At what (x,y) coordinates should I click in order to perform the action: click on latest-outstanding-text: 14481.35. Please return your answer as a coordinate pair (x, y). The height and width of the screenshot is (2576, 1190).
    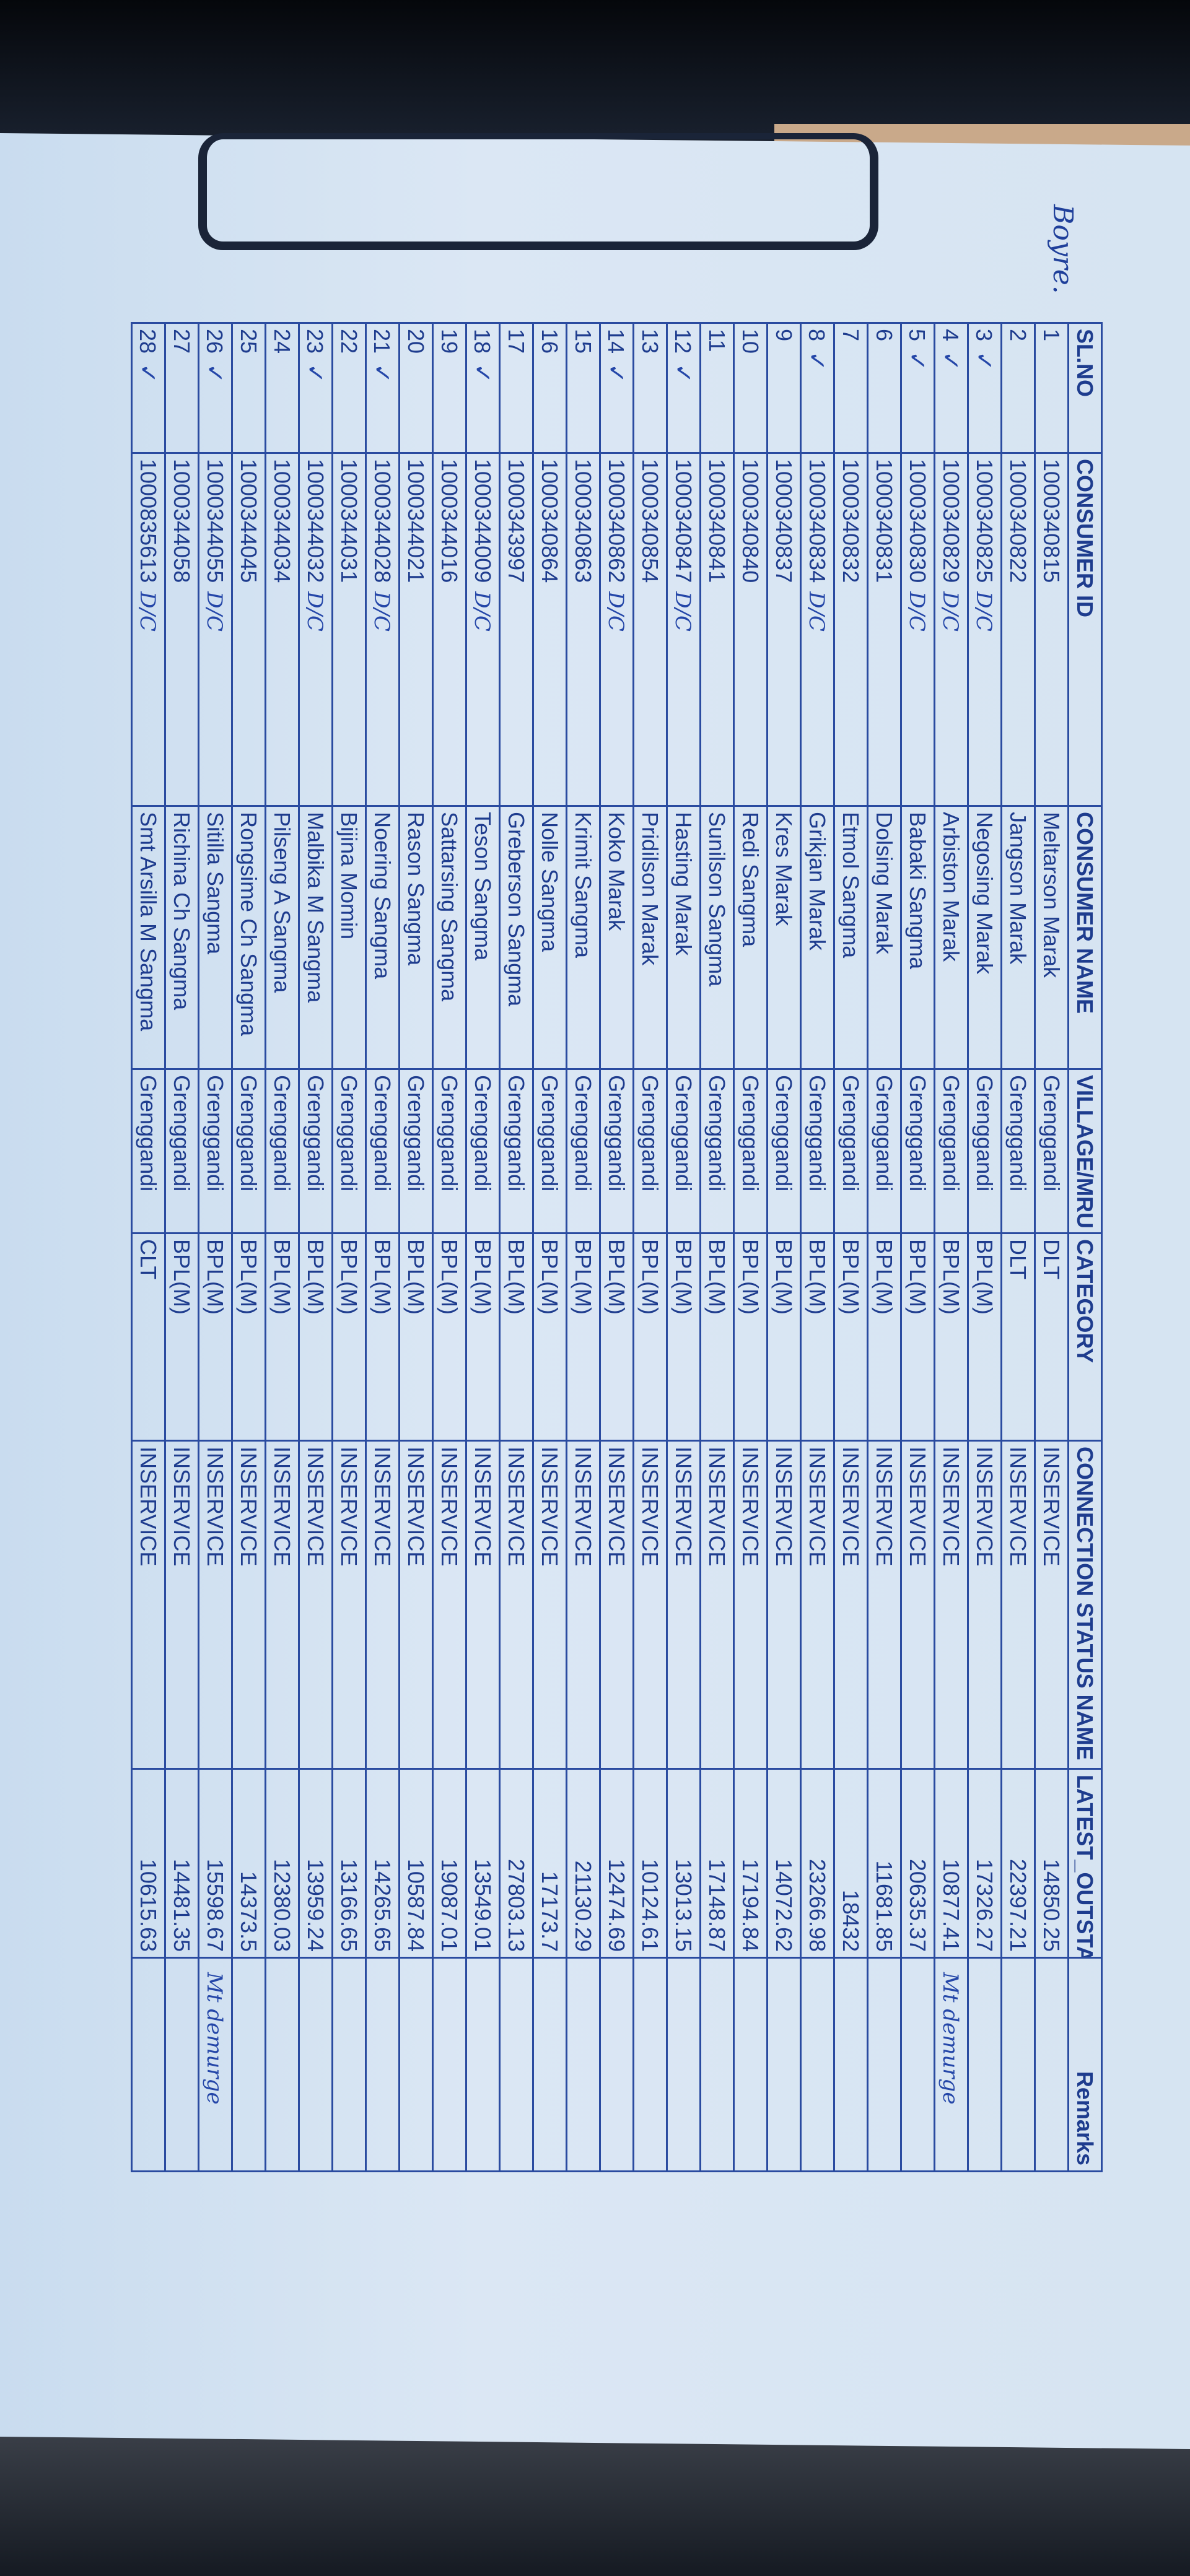
    Looking at the image, I should click on (182, 1905).